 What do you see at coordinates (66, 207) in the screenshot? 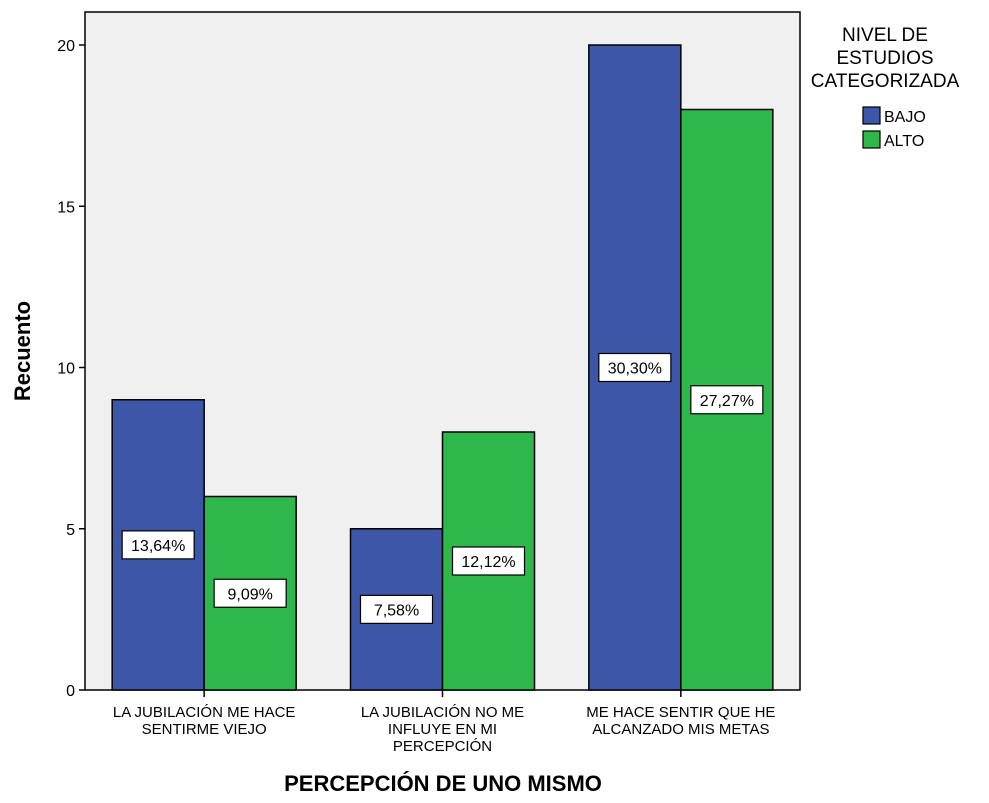
I see `y-tick-label: 15` at bounding box center [66, 207].